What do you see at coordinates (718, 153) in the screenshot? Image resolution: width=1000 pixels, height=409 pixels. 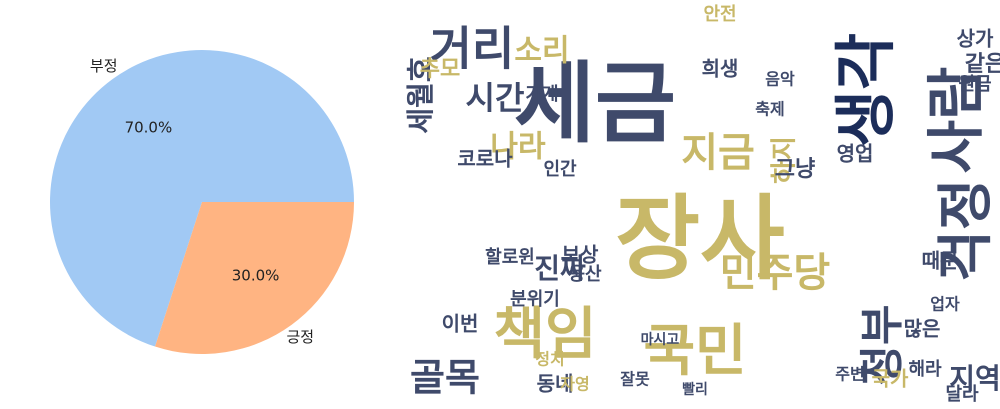 I see `word-cloud-word: 지금` at bounding box center [718, 153].